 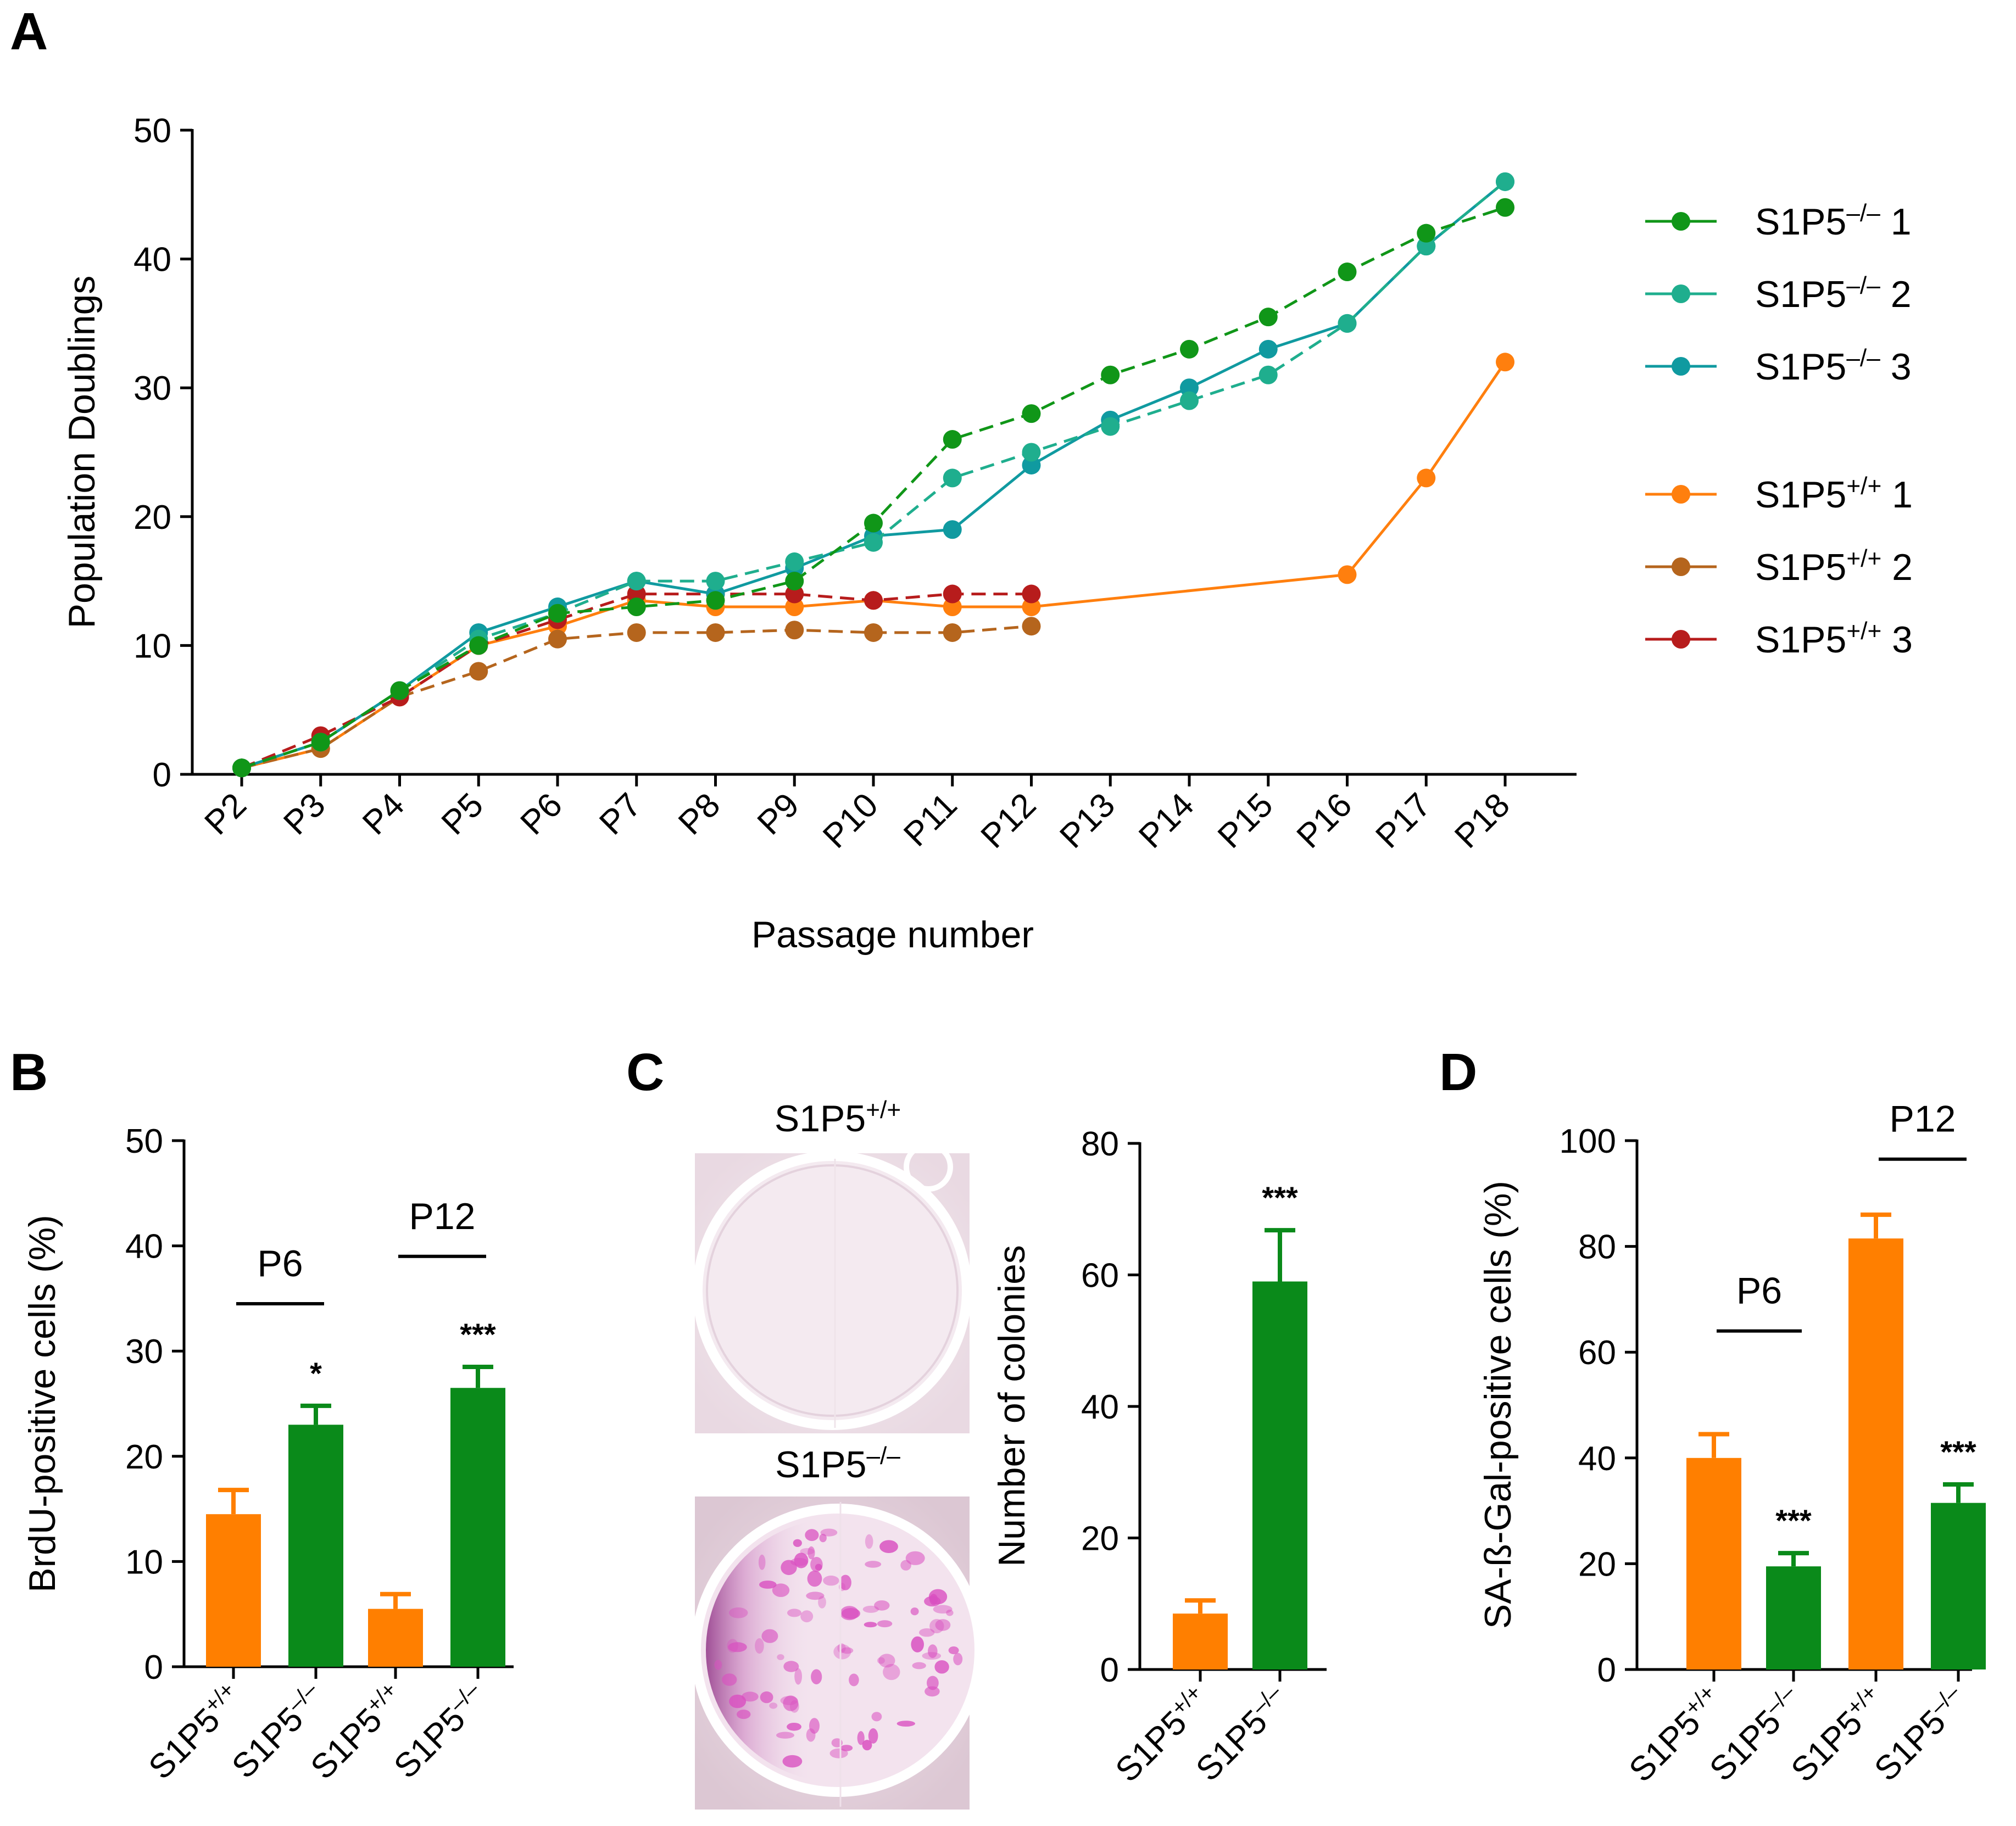 What do you see at coordinates (699, 814) in the screenshot?
I see `x-tick-label: P8` at bounding box center [699, 814].